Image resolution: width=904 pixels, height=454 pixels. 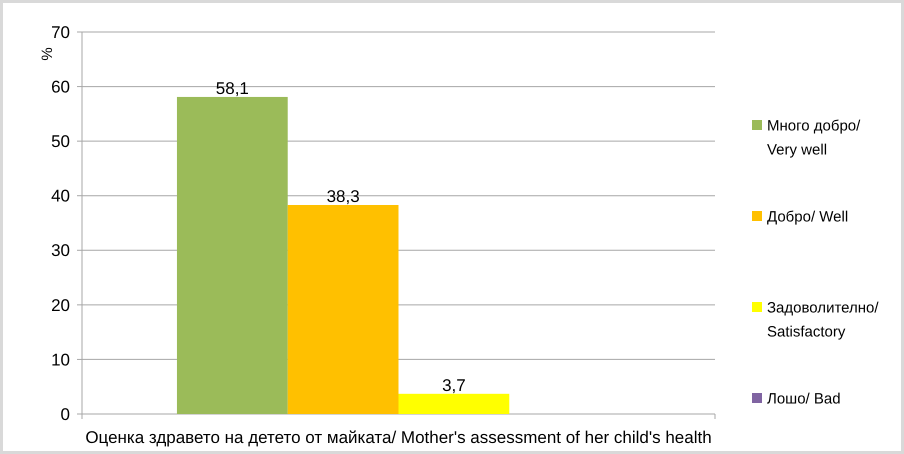 What do you see at coordinates (60, 32) in the screenshot?
I see `y-tick-label: 70` at bounding box center [60, 32].